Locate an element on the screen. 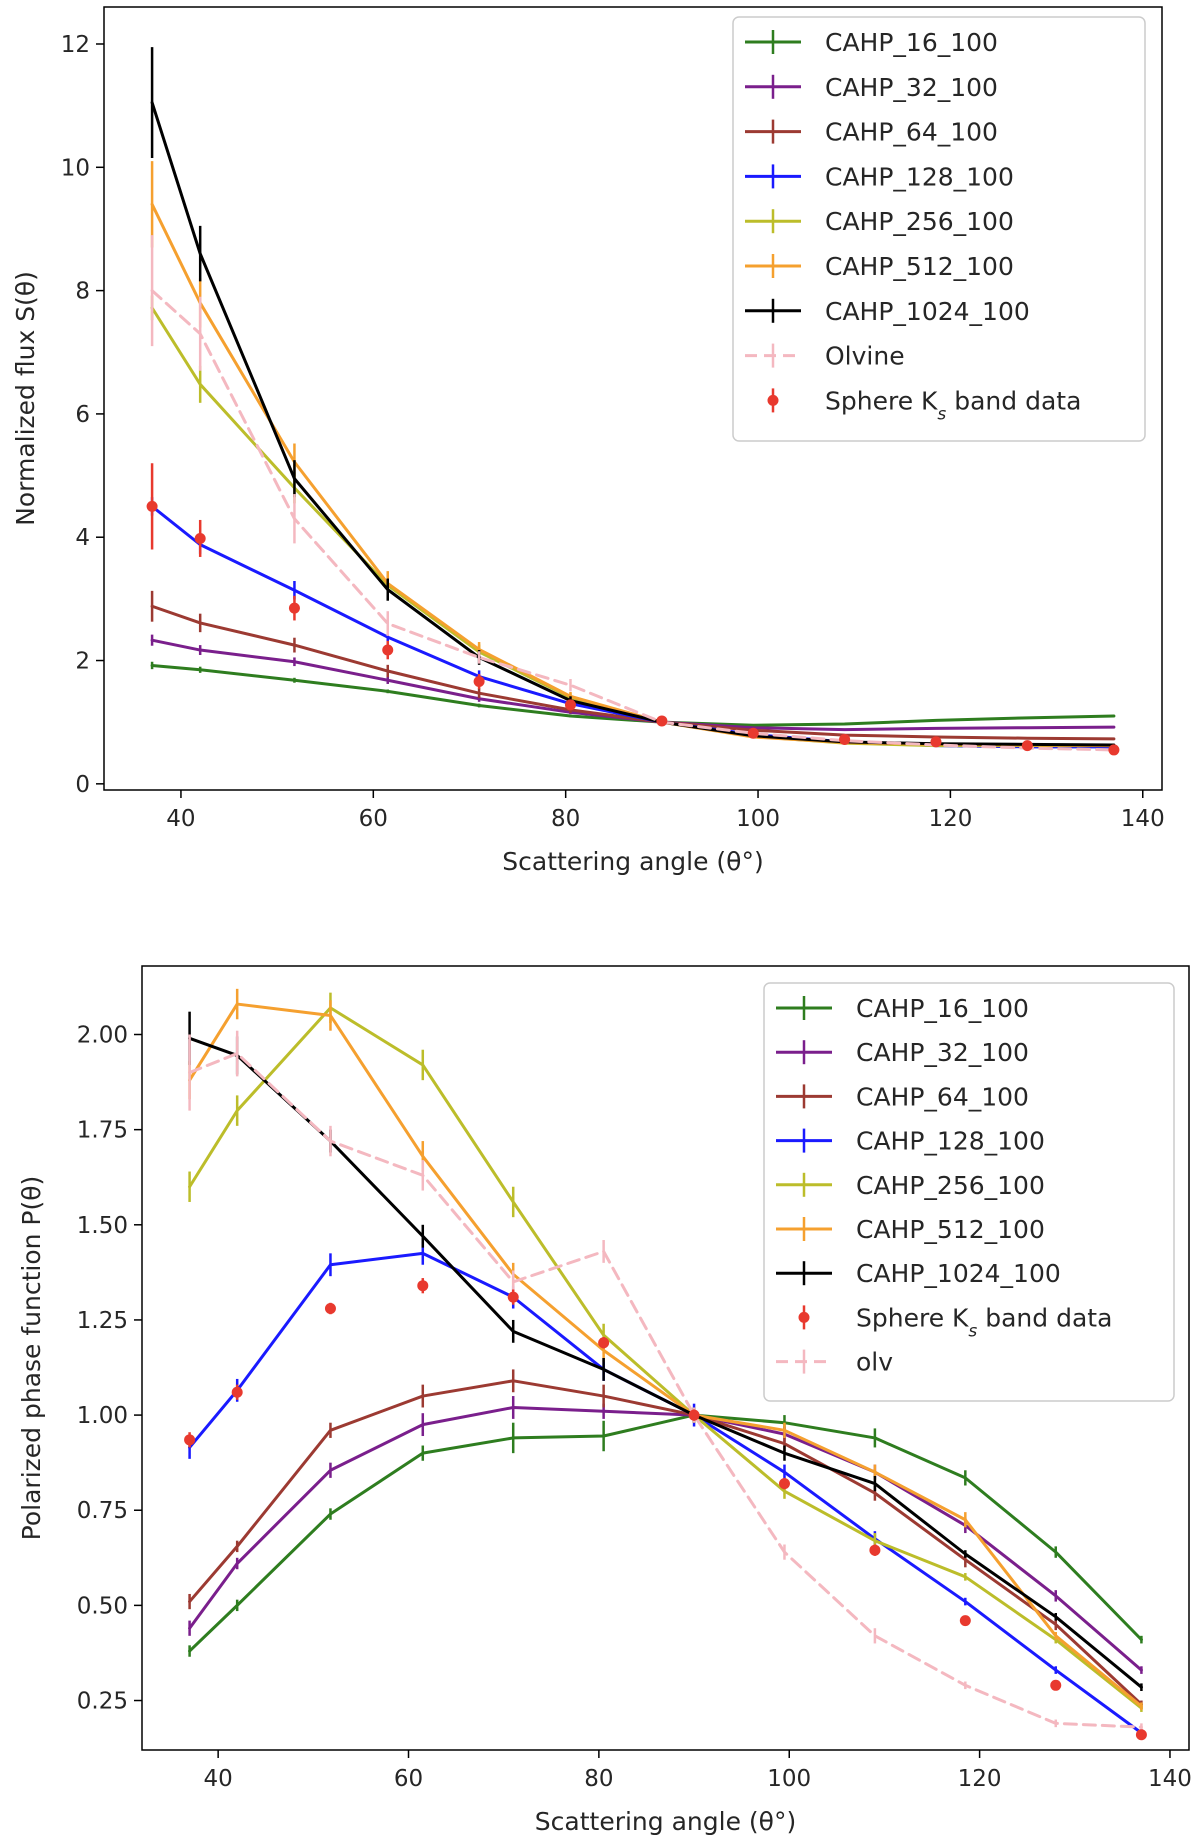  y-tick-label: 4 is located at coordinates (82, 538).